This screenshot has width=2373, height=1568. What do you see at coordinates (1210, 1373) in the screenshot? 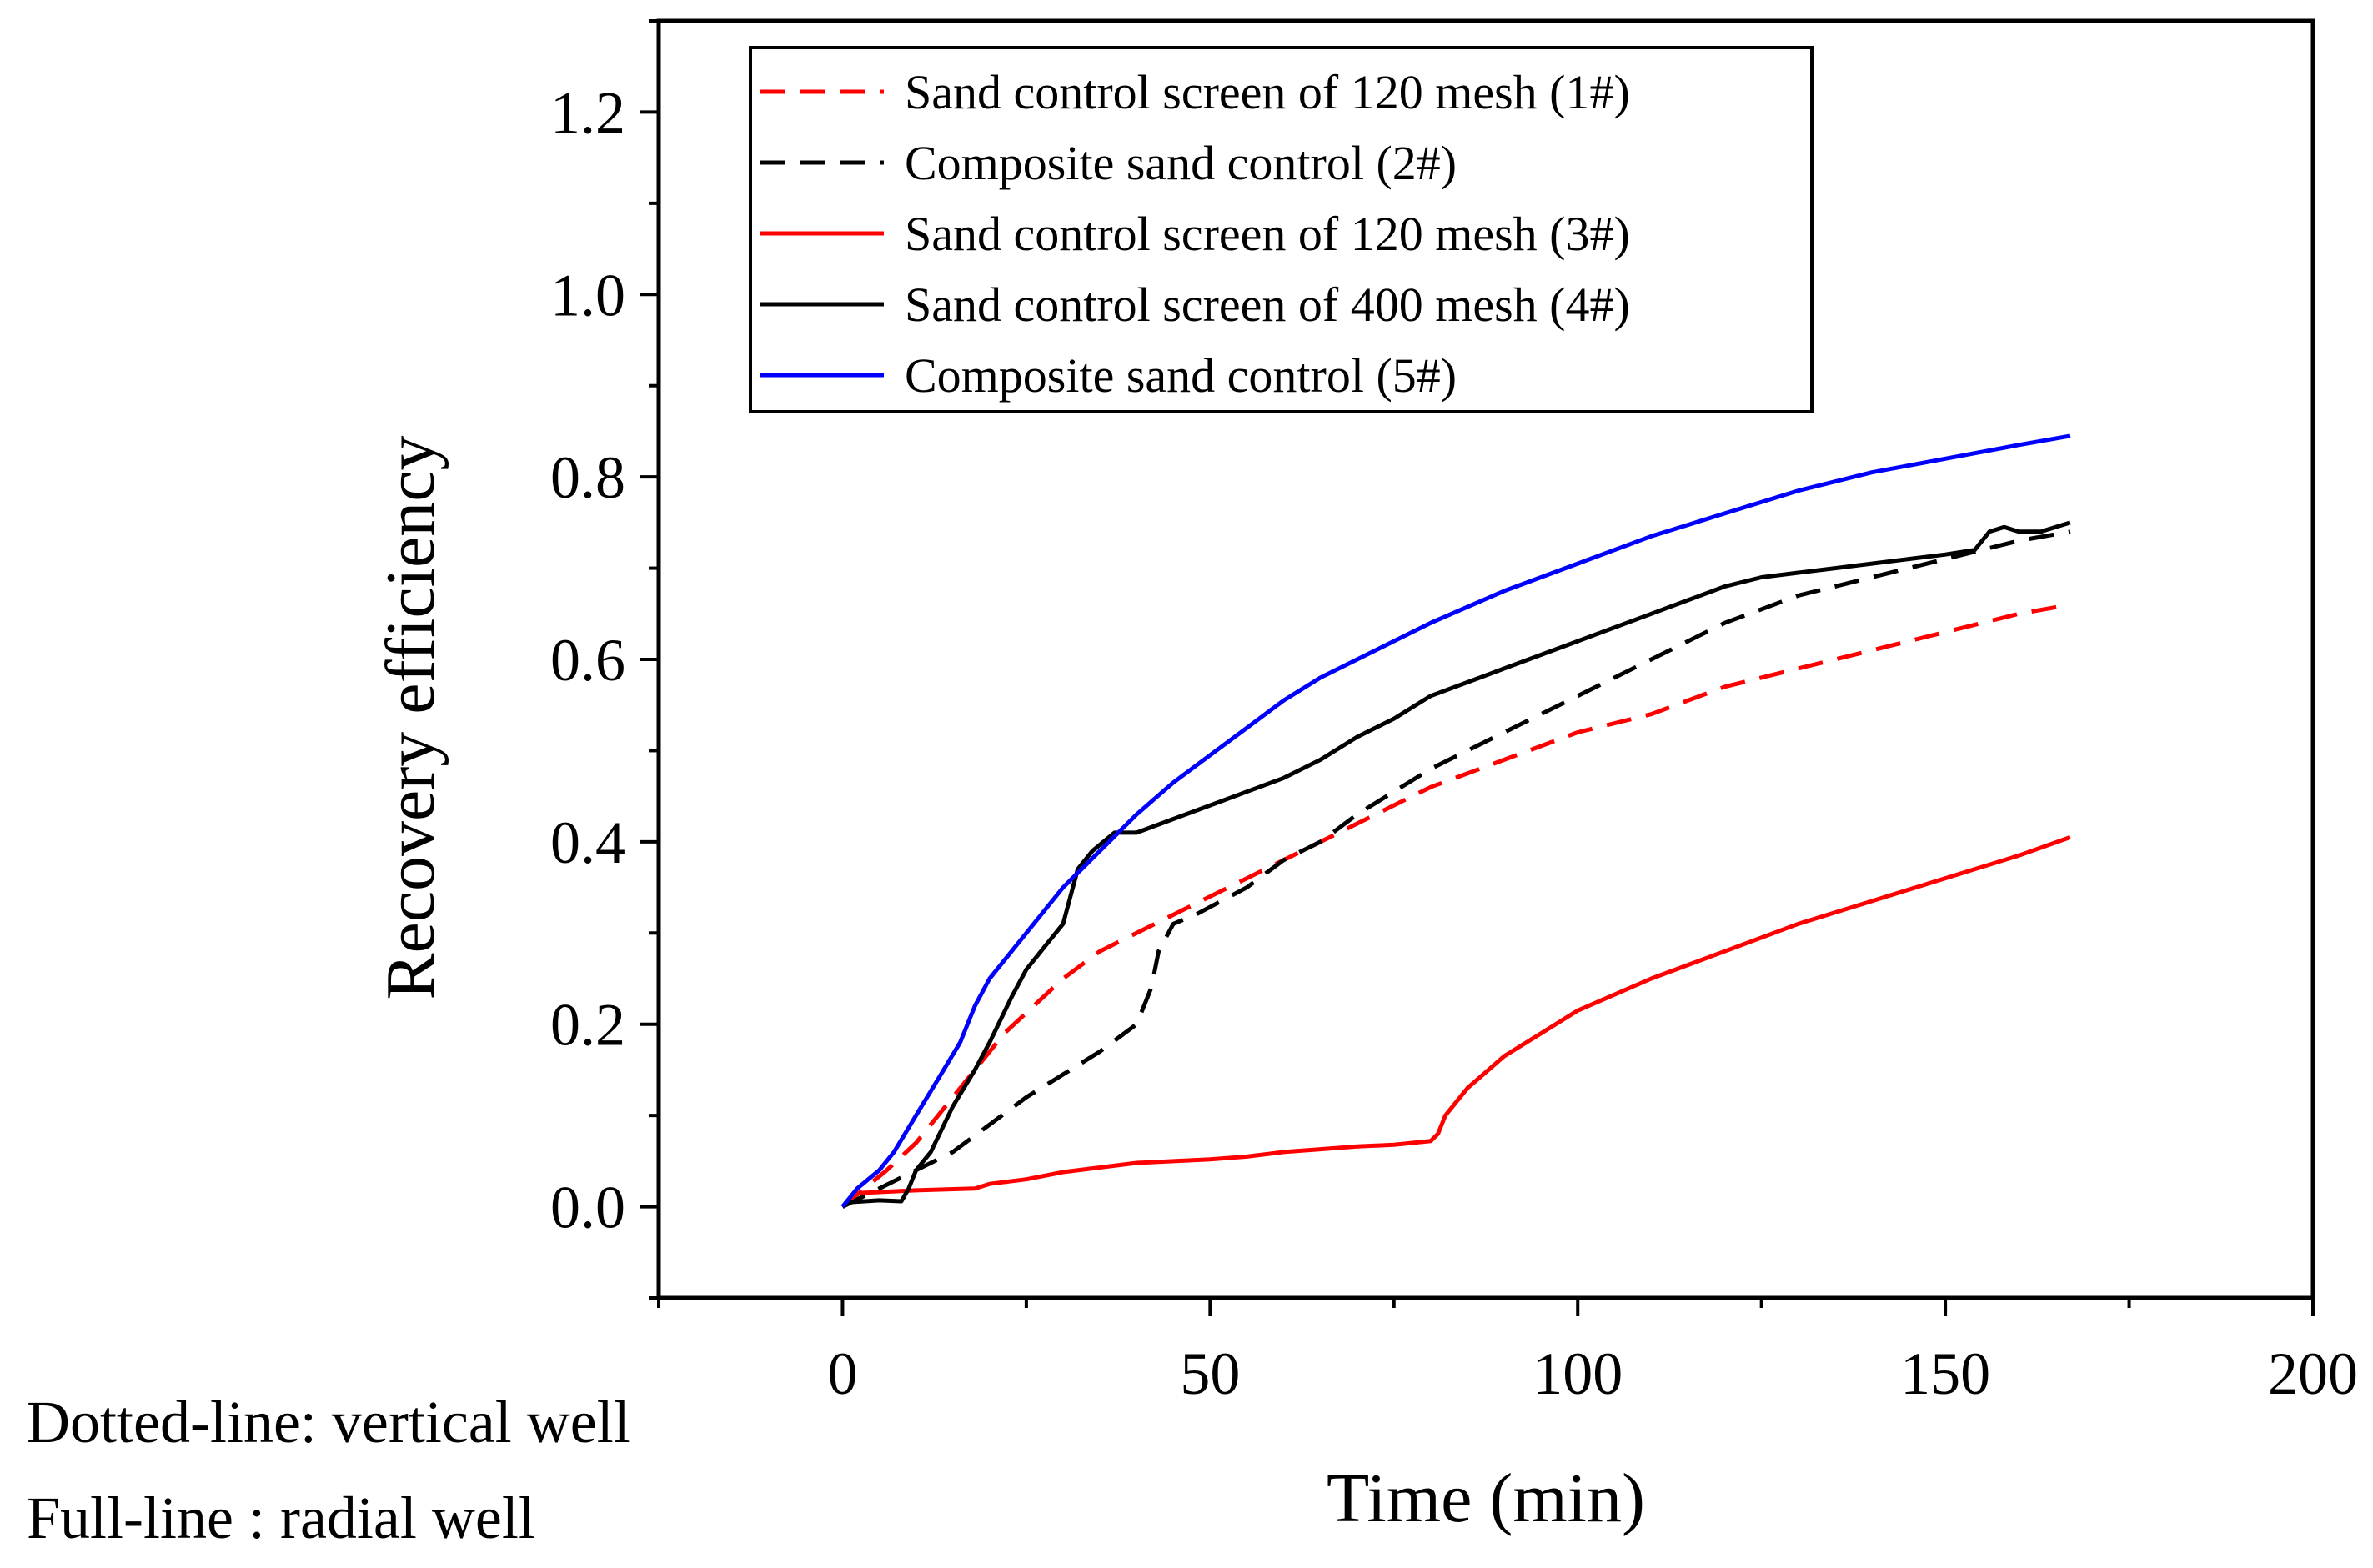
I see `x-tick-label: 50` at bounding box center [1210, 1373].